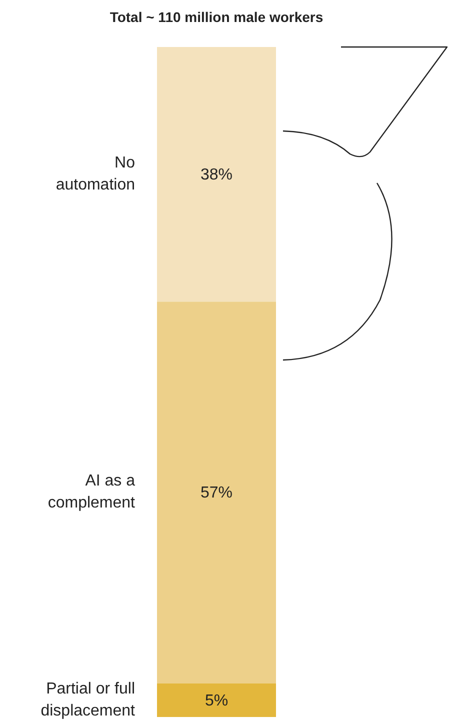  I want to click on data-label: 5%, so click(216, 701).